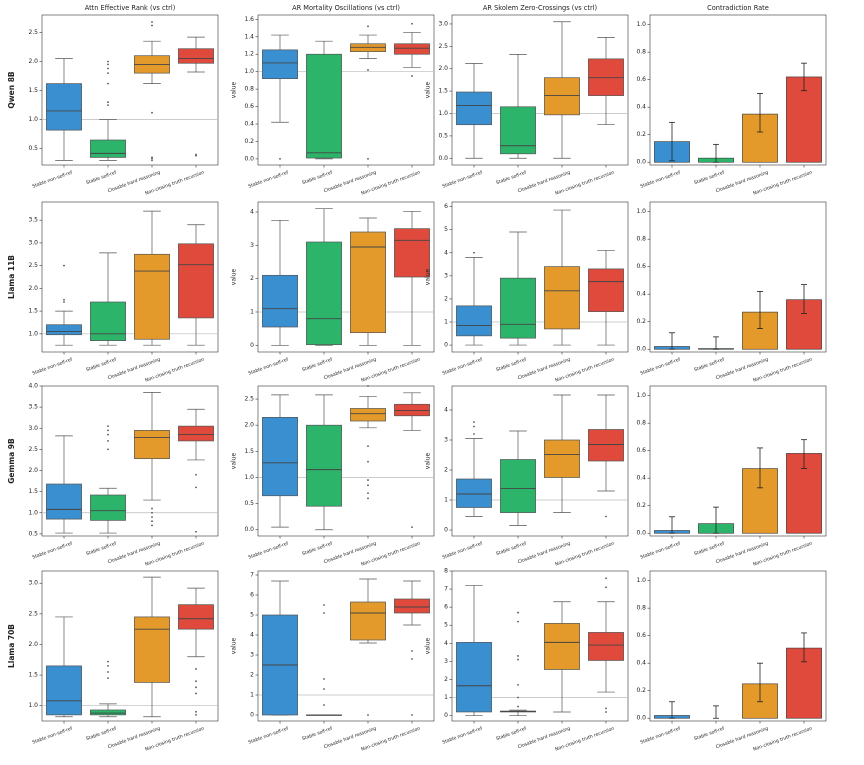 This screenshot has height=765, width=864. I want to click on y-tick-label: 0.6, so click(641, 635).